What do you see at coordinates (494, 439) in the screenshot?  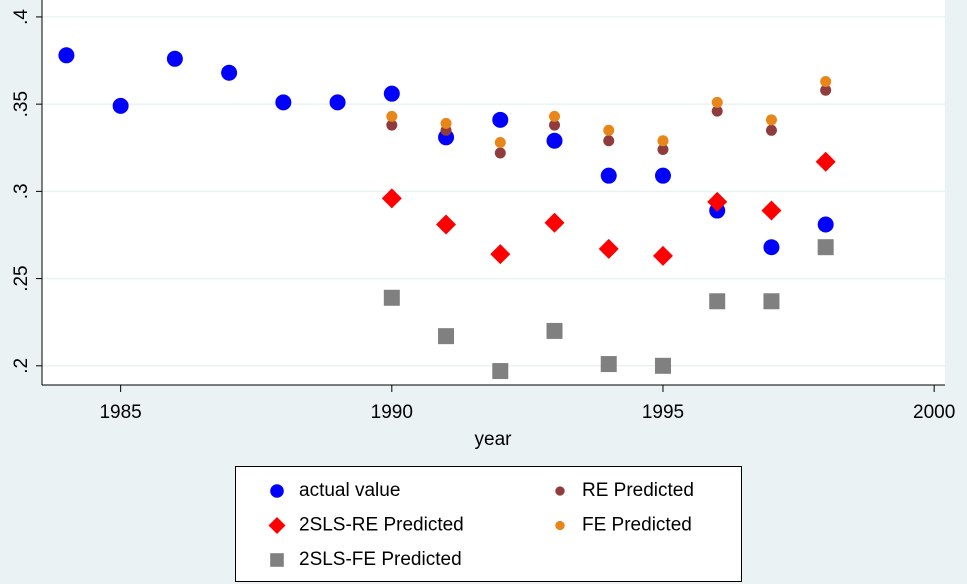 I see `x-axis-label: year` at bounding box center [494, 439].